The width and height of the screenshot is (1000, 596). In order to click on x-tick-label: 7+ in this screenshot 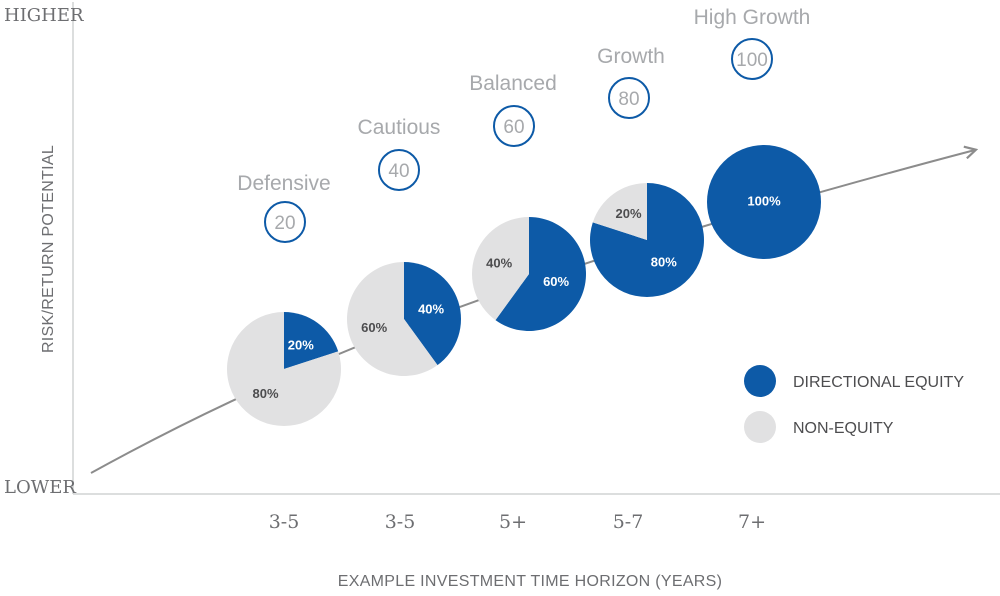, I will do `click(752, 522)`.